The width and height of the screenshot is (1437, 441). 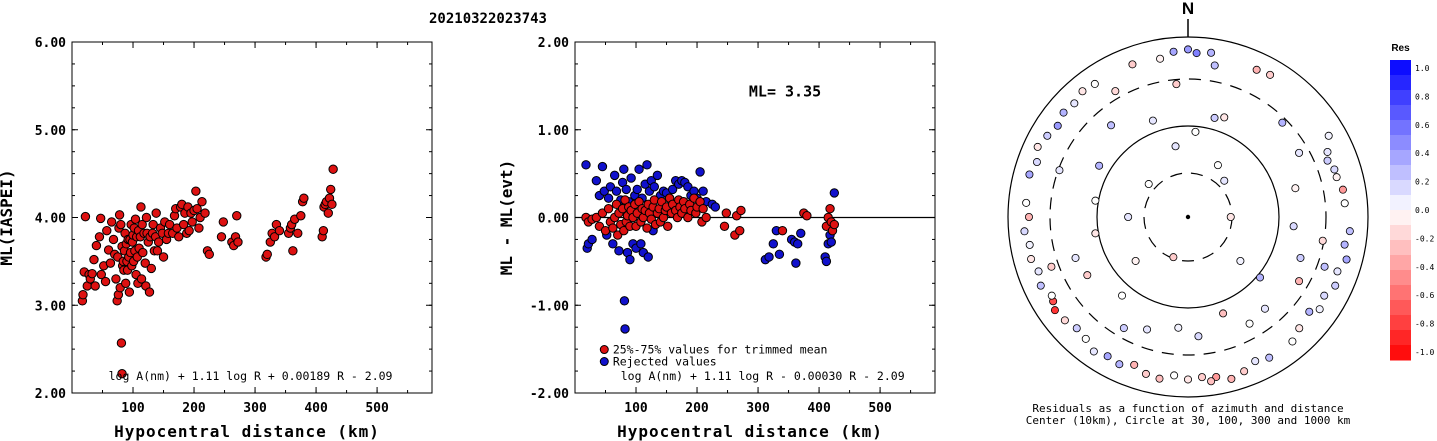 What do you see at coordinates (488, 19) in the screenshot?
I see `figure-title: 20210322023743` at bounding box center [488, 19].